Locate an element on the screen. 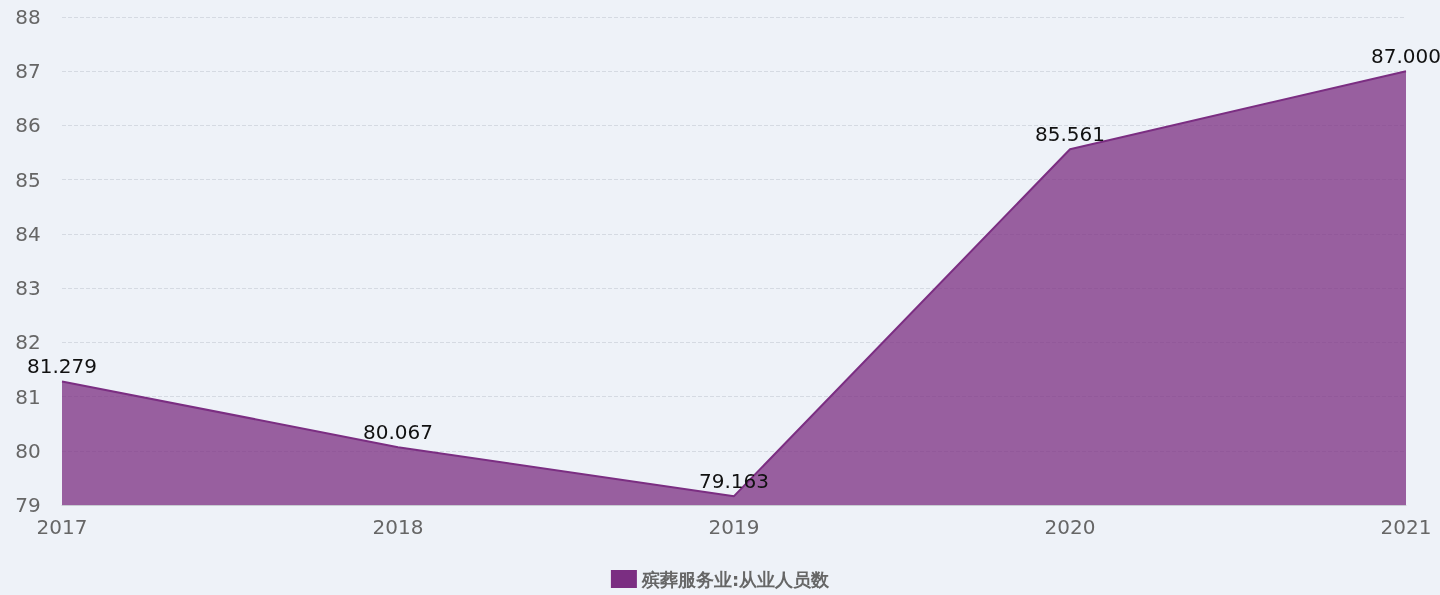 This screenshot has height=595, width=1440. x-tick-label: 2019 is located at coordinates (734, 527).